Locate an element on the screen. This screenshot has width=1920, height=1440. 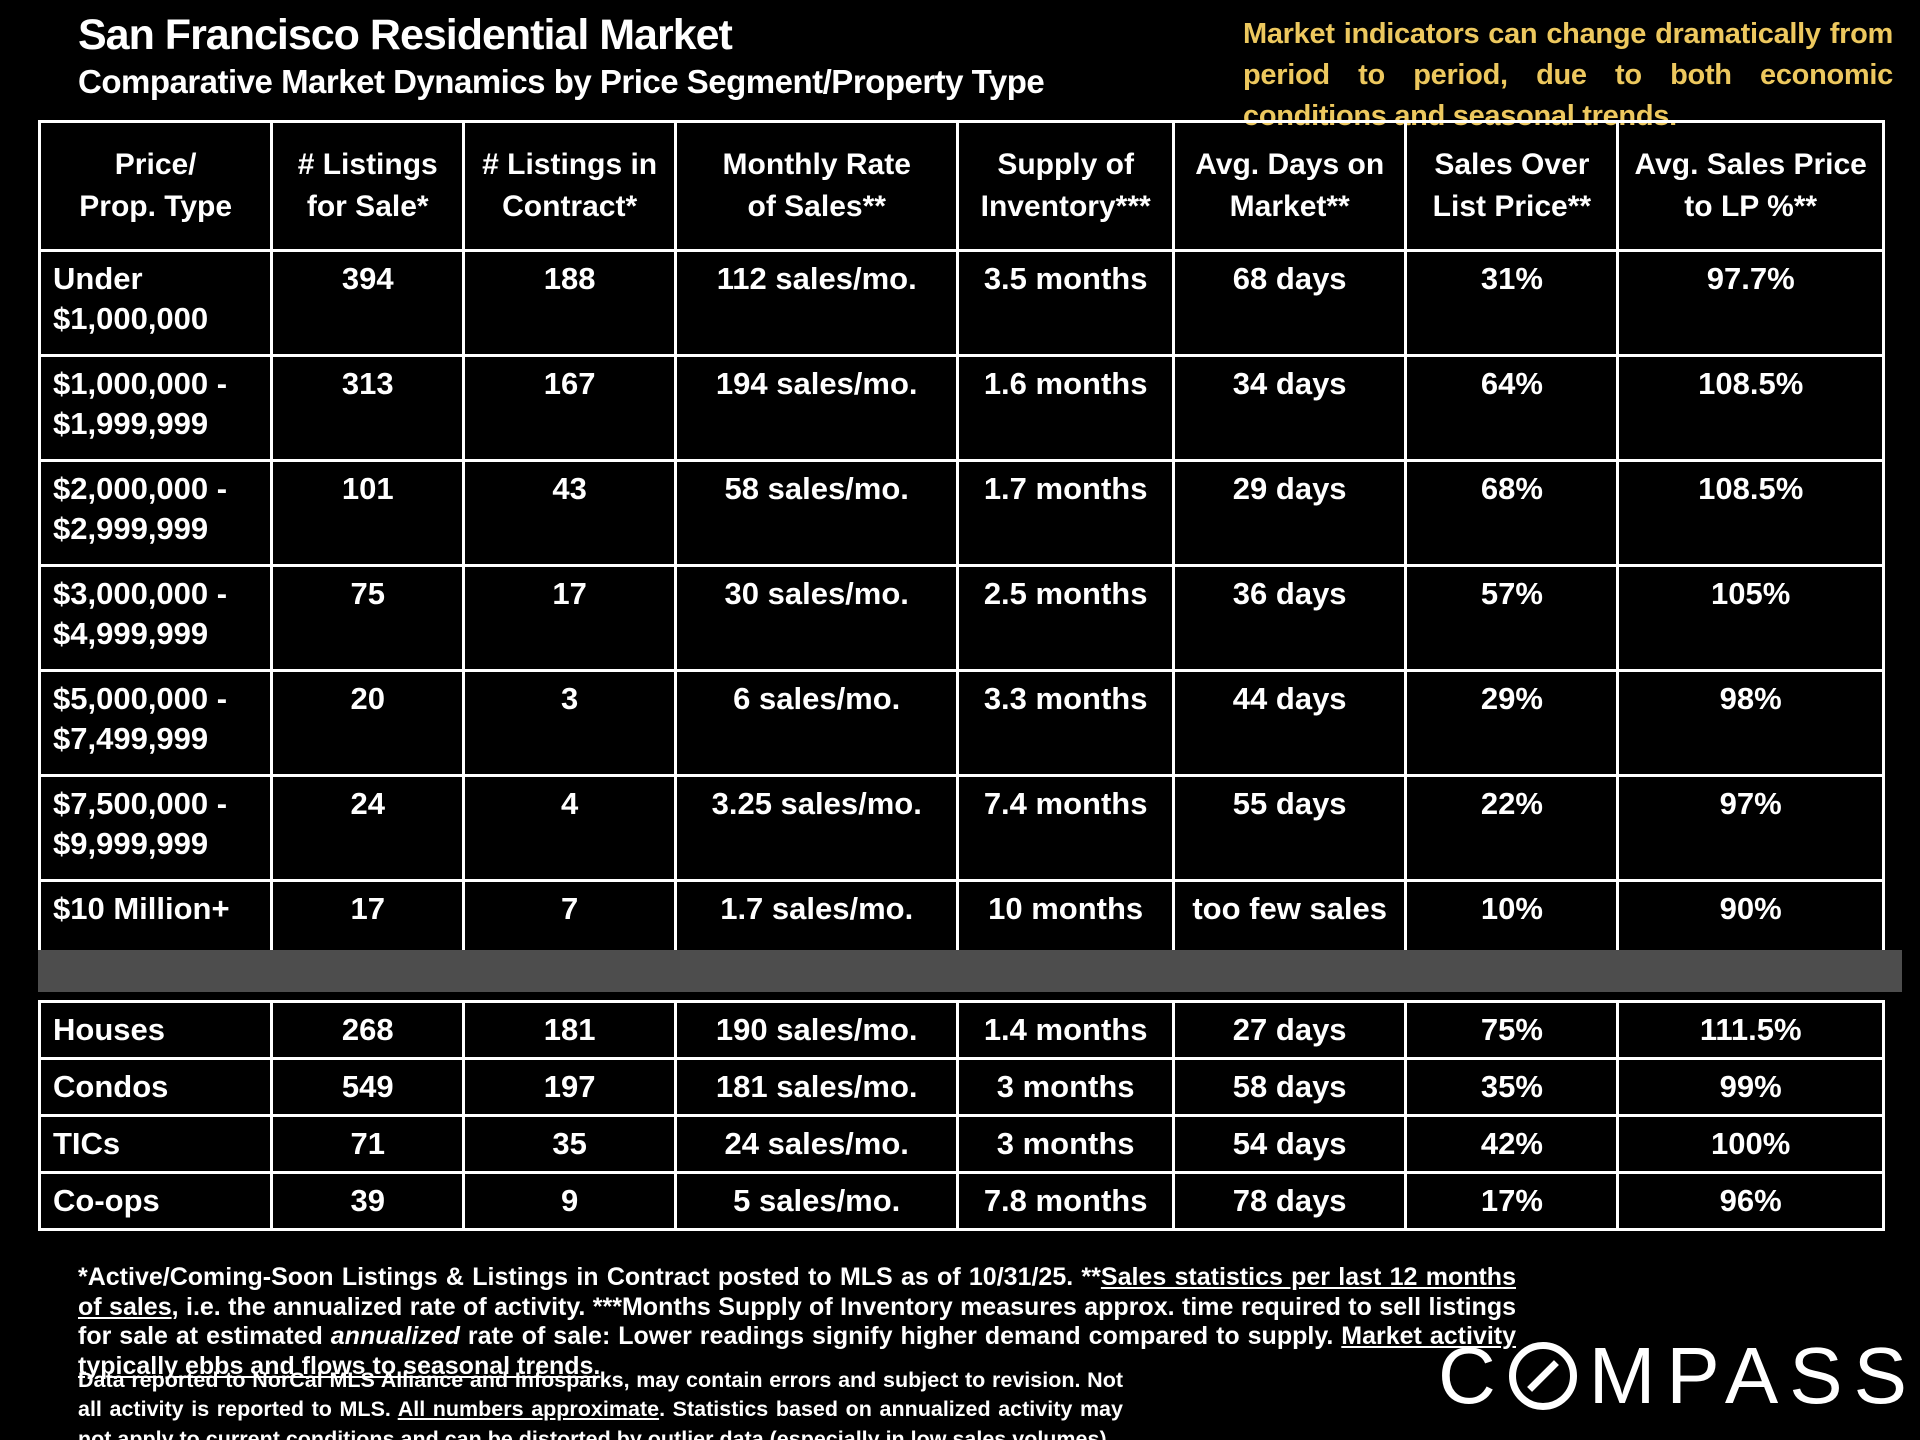
col-header-avg-sales-price-lp: Avg. Sales Price to LP %** is located at coordinates (1750, 186).